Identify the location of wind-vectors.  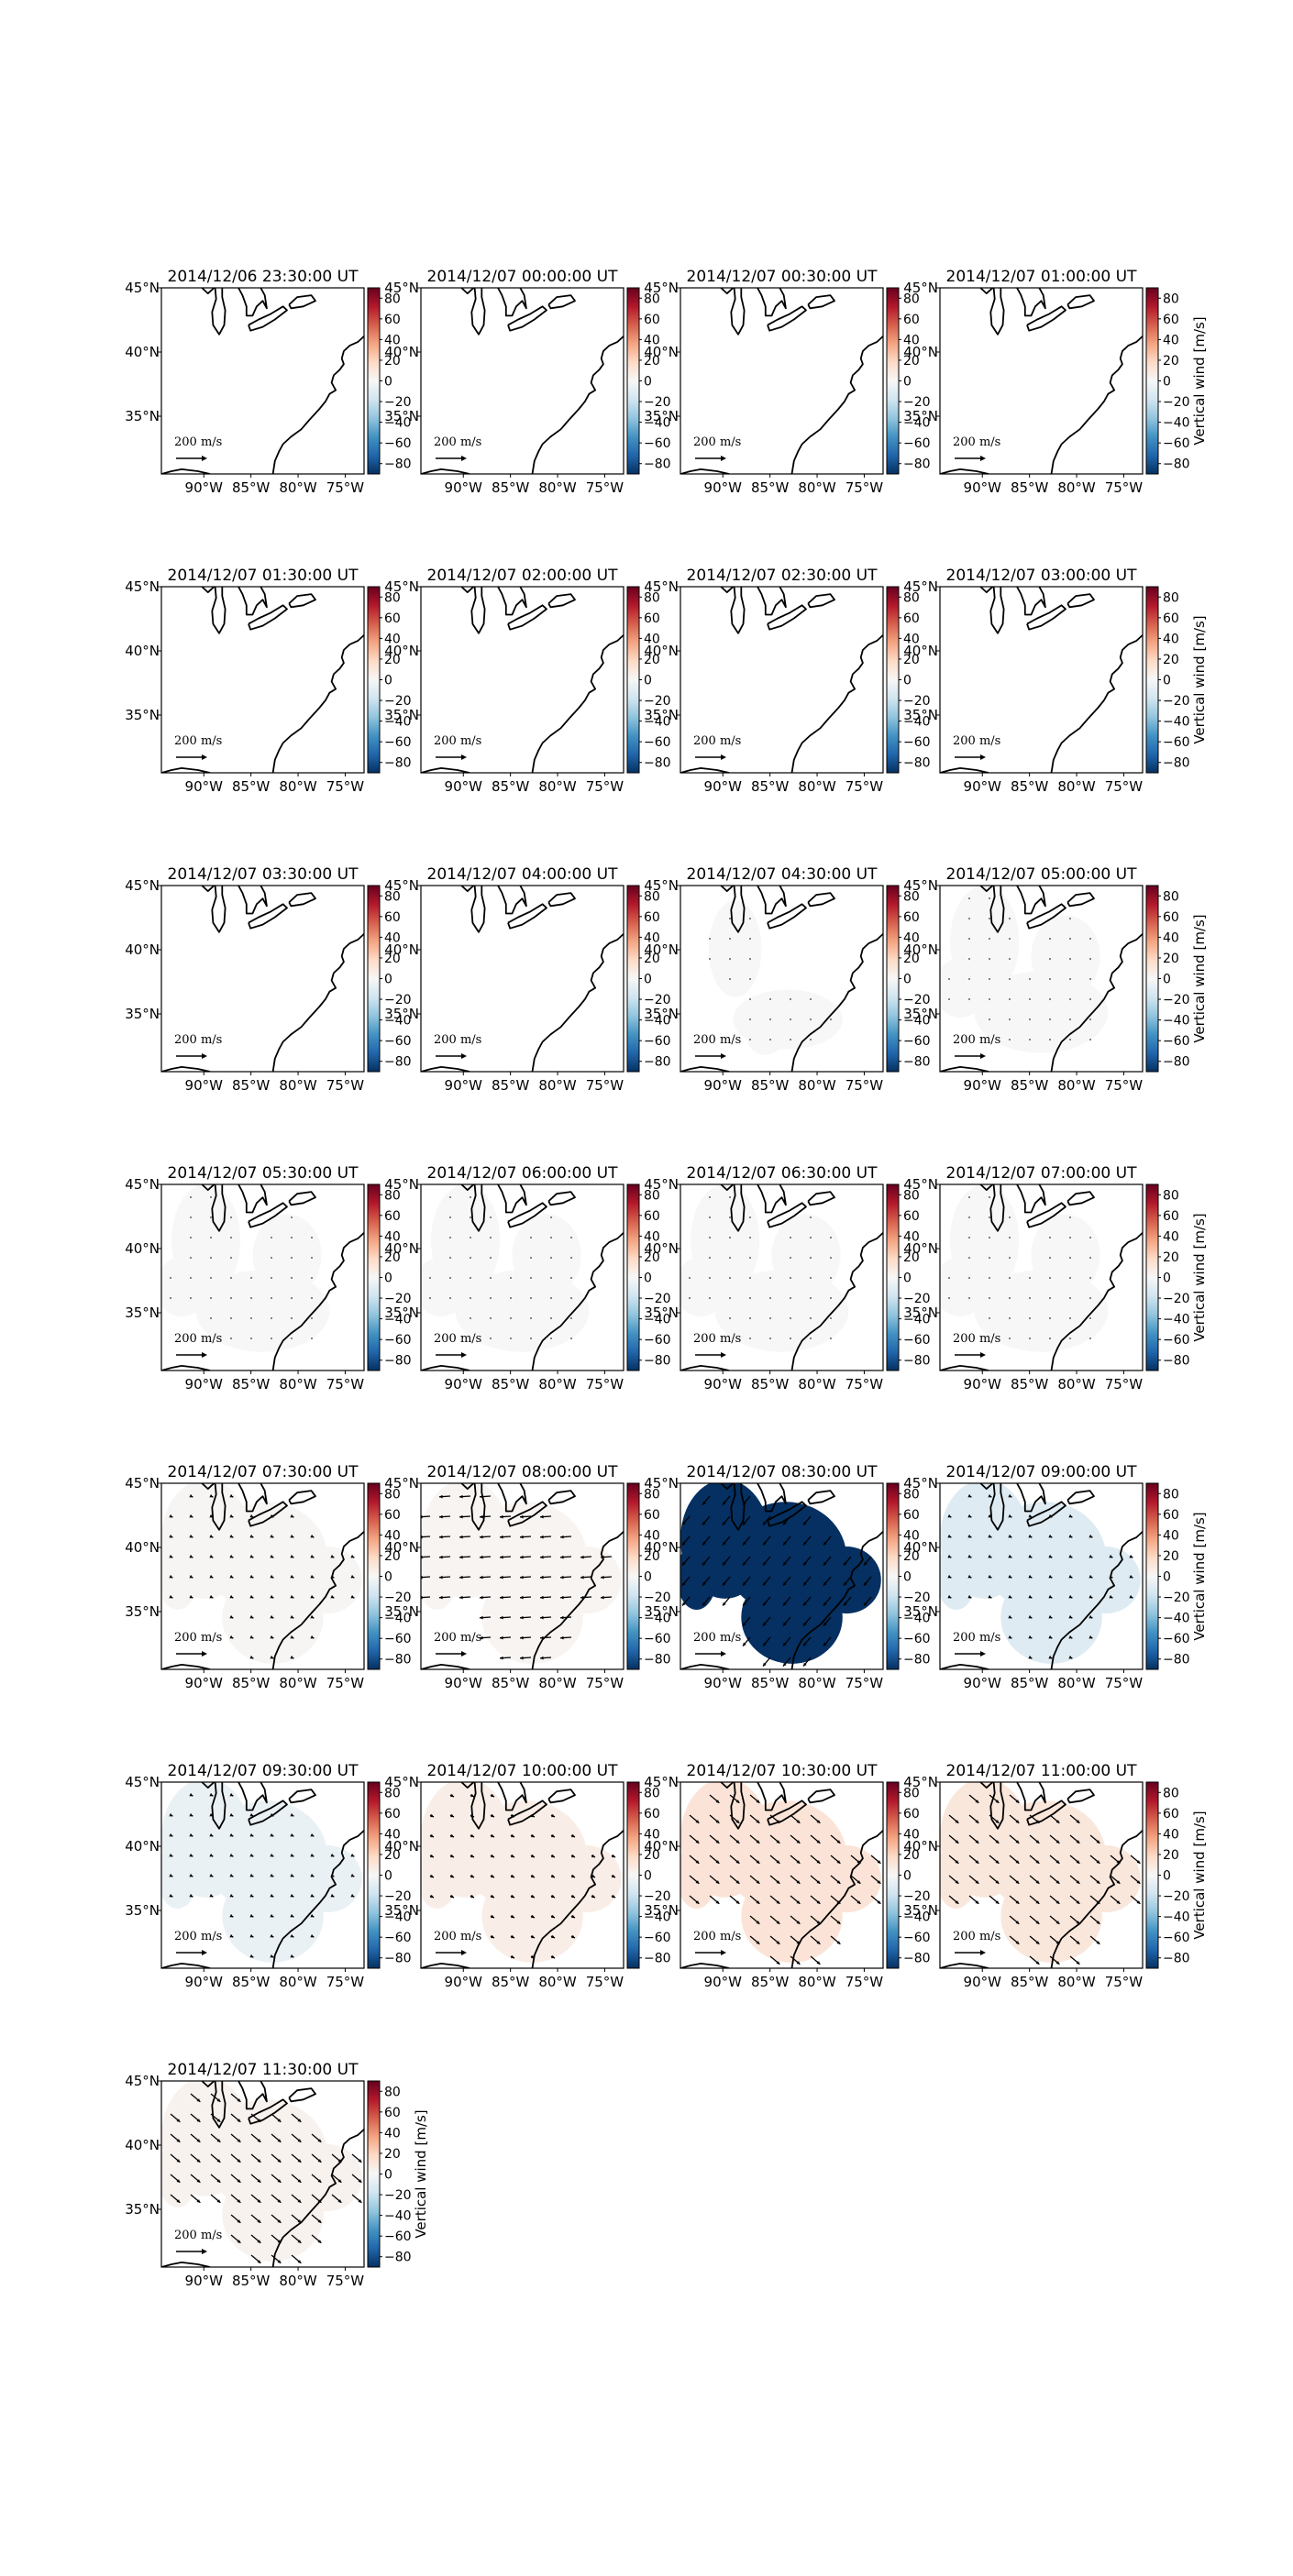
(1019, 969).